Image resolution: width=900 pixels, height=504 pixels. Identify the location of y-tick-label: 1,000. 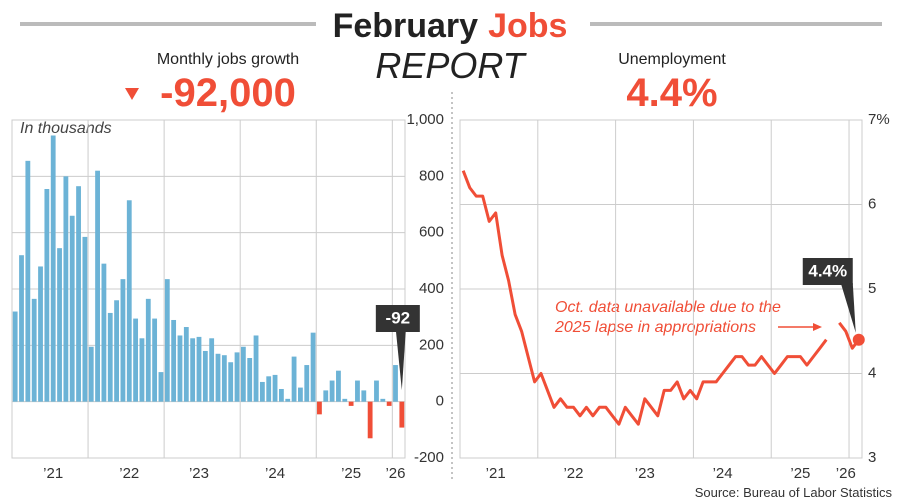
(425, 119).